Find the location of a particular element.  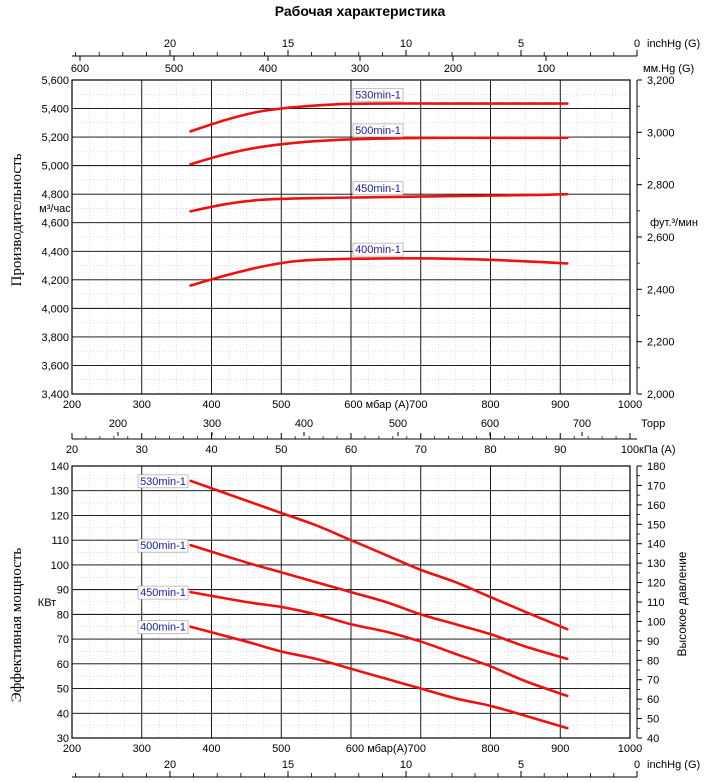

y2-tick-label: 110 is located at coordinates (656, 603).